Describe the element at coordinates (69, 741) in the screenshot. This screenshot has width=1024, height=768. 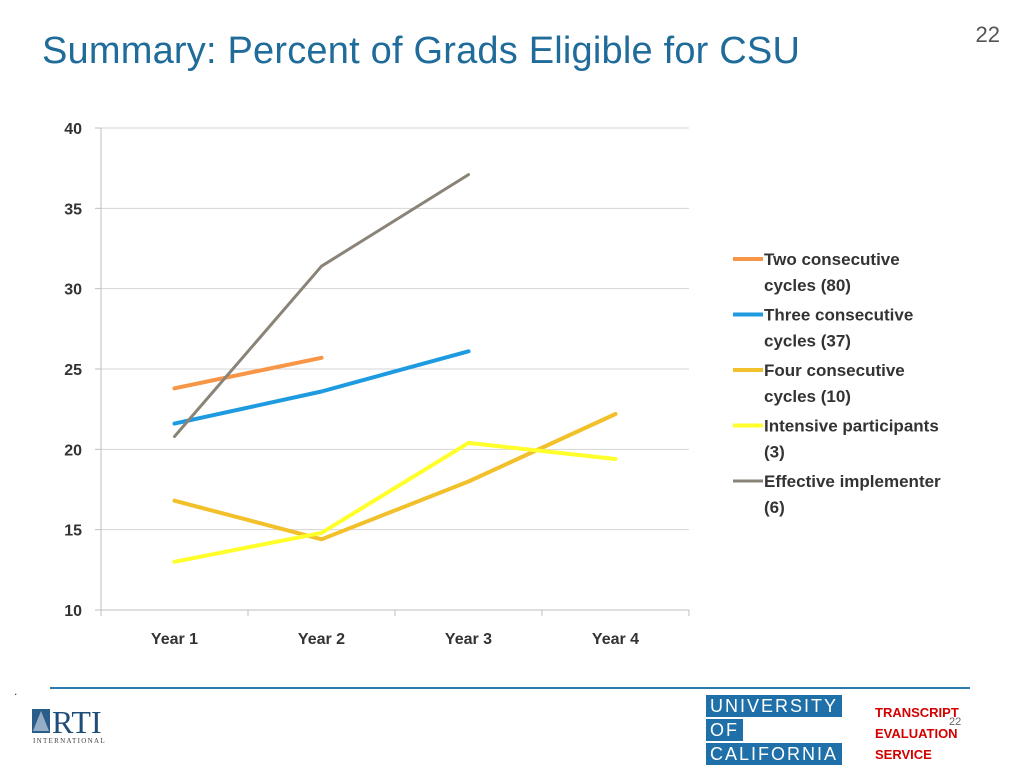
I see `rti-logo-subtext: INTERNATIONAL` at that location.